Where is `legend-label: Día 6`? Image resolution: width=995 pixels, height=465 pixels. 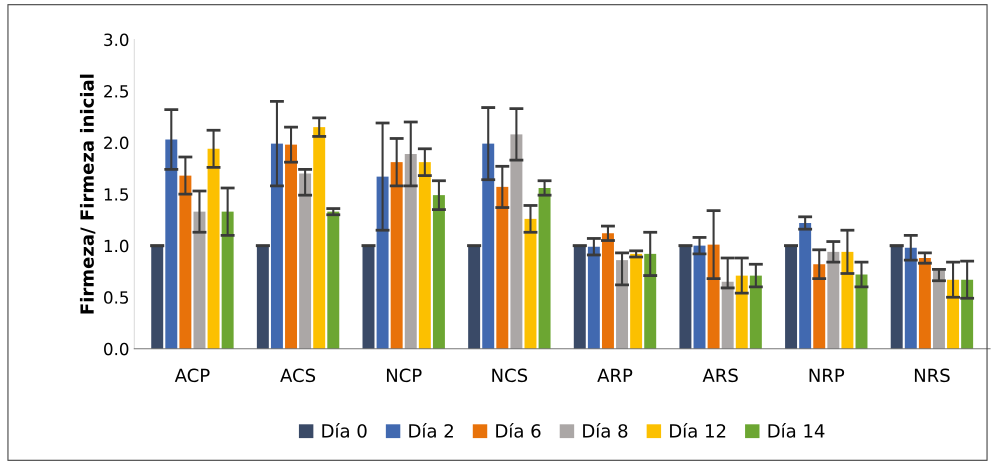 legend-label: Día 6 is located at coordinates (518, 430).